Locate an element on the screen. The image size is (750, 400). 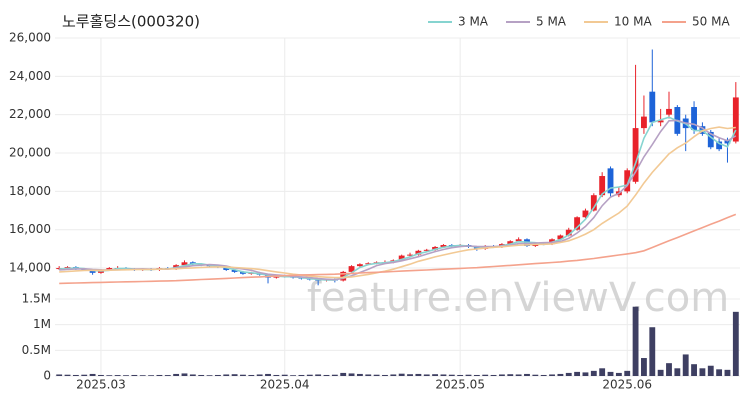
y-tick-label: 0 is located at coordinates (47, 376).